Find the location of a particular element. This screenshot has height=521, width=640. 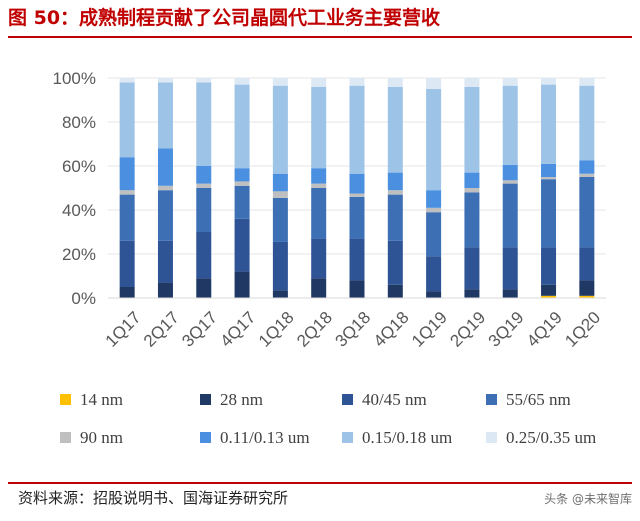

y-tick-label: 40% is located at coordinates (79, 210).